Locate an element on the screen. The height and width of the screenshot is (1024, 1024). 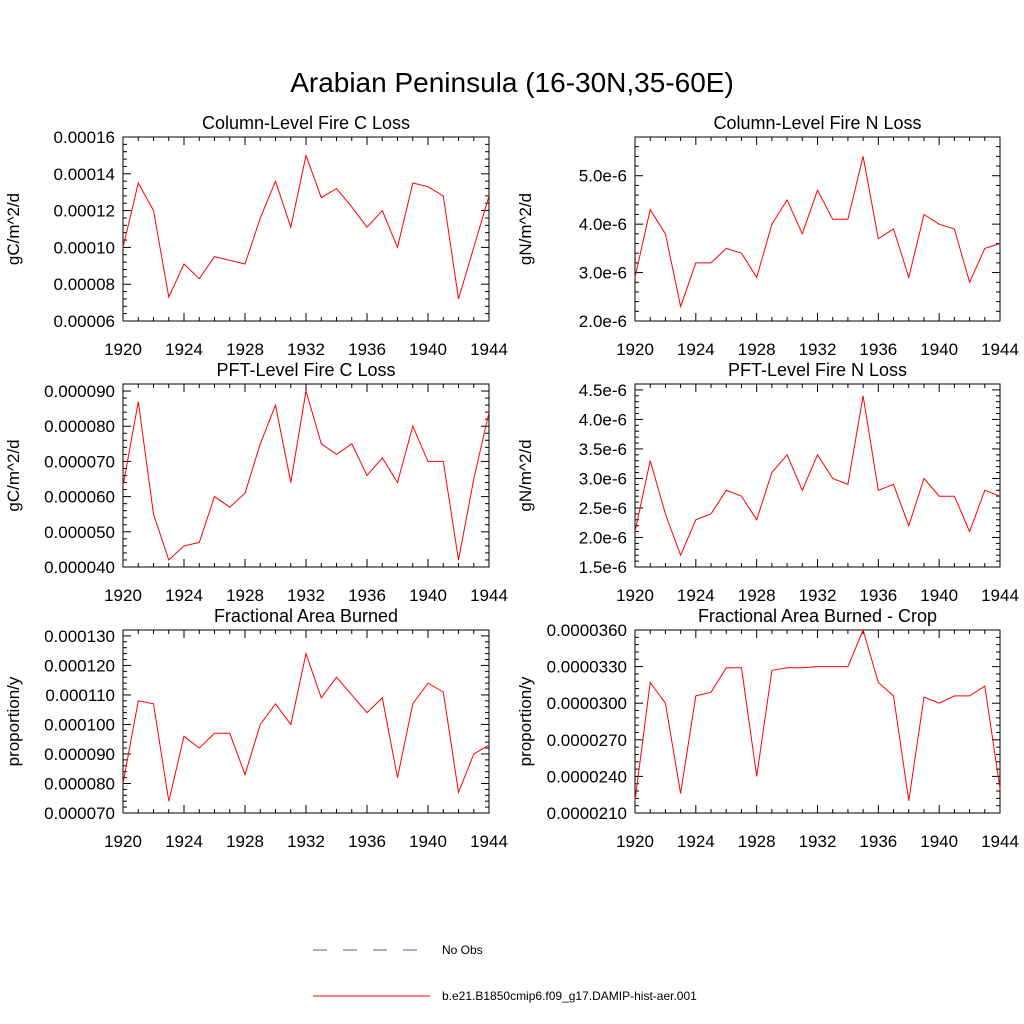
y-tick-label: 0.0000240 is located at coordinates (587, 776).